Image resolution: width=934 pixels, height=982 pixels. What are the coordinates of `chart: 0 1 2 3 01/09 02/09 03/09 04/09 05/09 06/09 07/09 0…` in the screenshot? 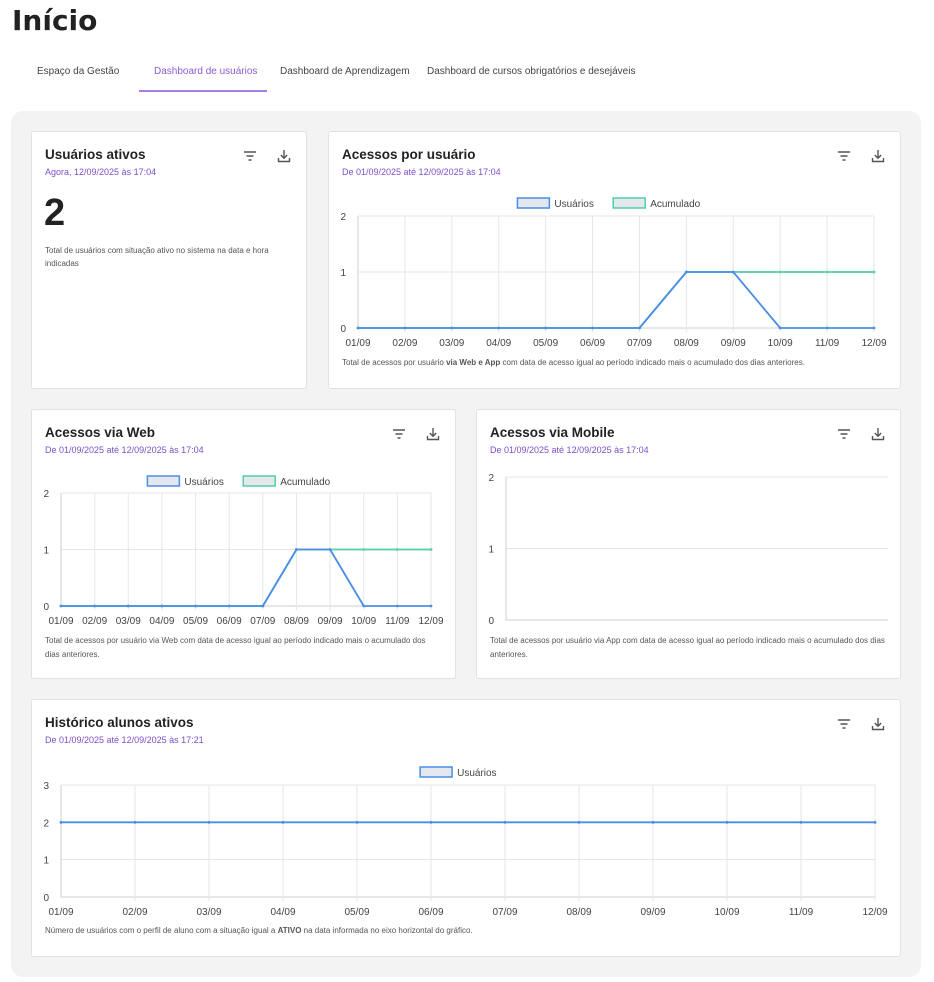 It's located at (465, 842).